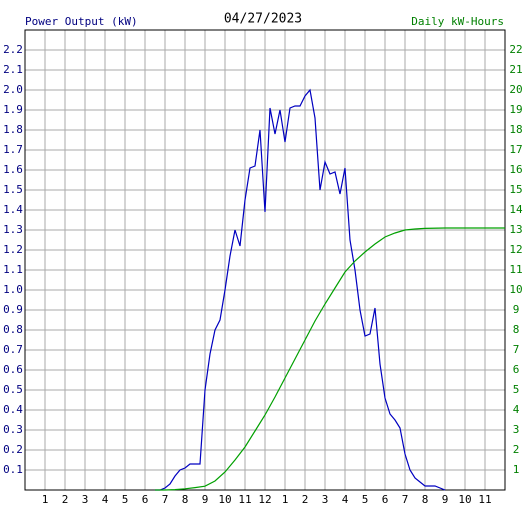  I want to click on y2-tick-label: 8, so click(516, 329).